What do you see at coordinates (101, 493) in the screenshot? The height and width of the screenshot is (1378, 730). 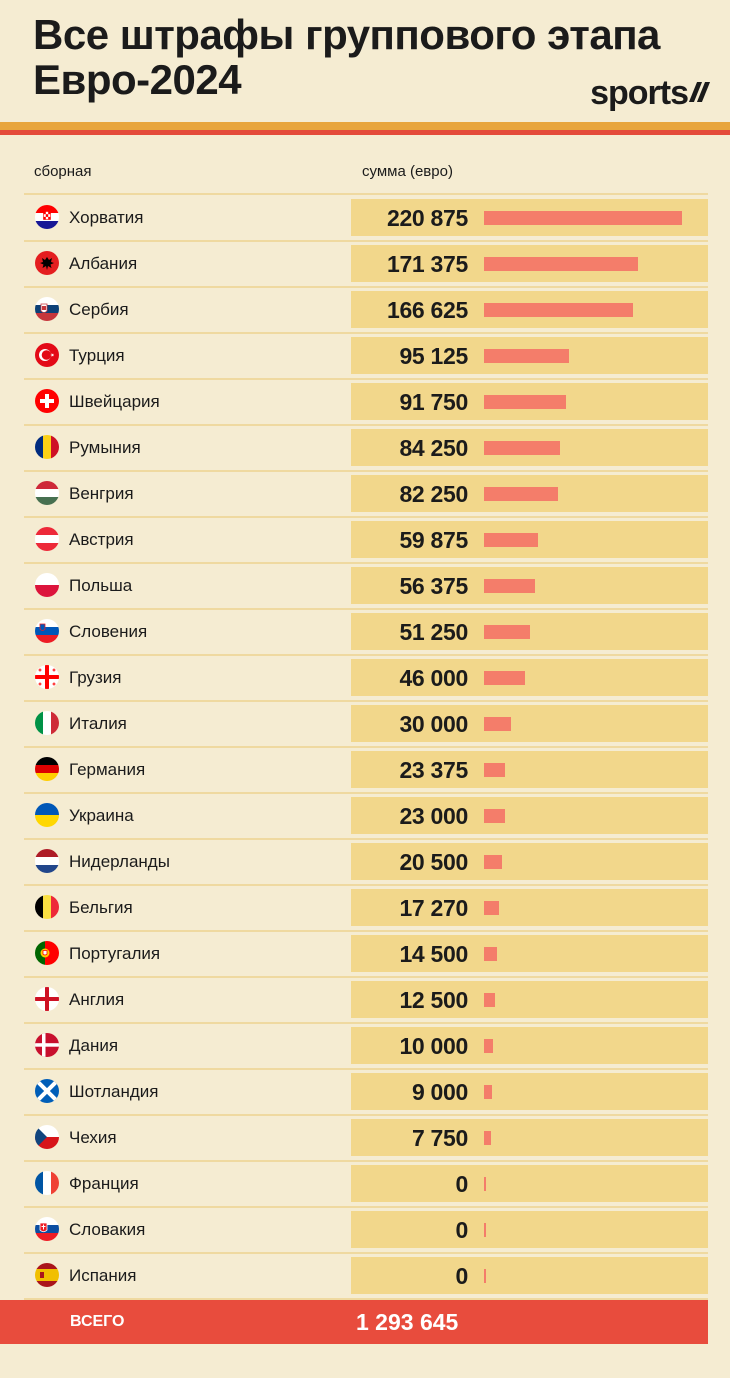 I see `team-name: Венгрия` at bounding box center [101, 493].